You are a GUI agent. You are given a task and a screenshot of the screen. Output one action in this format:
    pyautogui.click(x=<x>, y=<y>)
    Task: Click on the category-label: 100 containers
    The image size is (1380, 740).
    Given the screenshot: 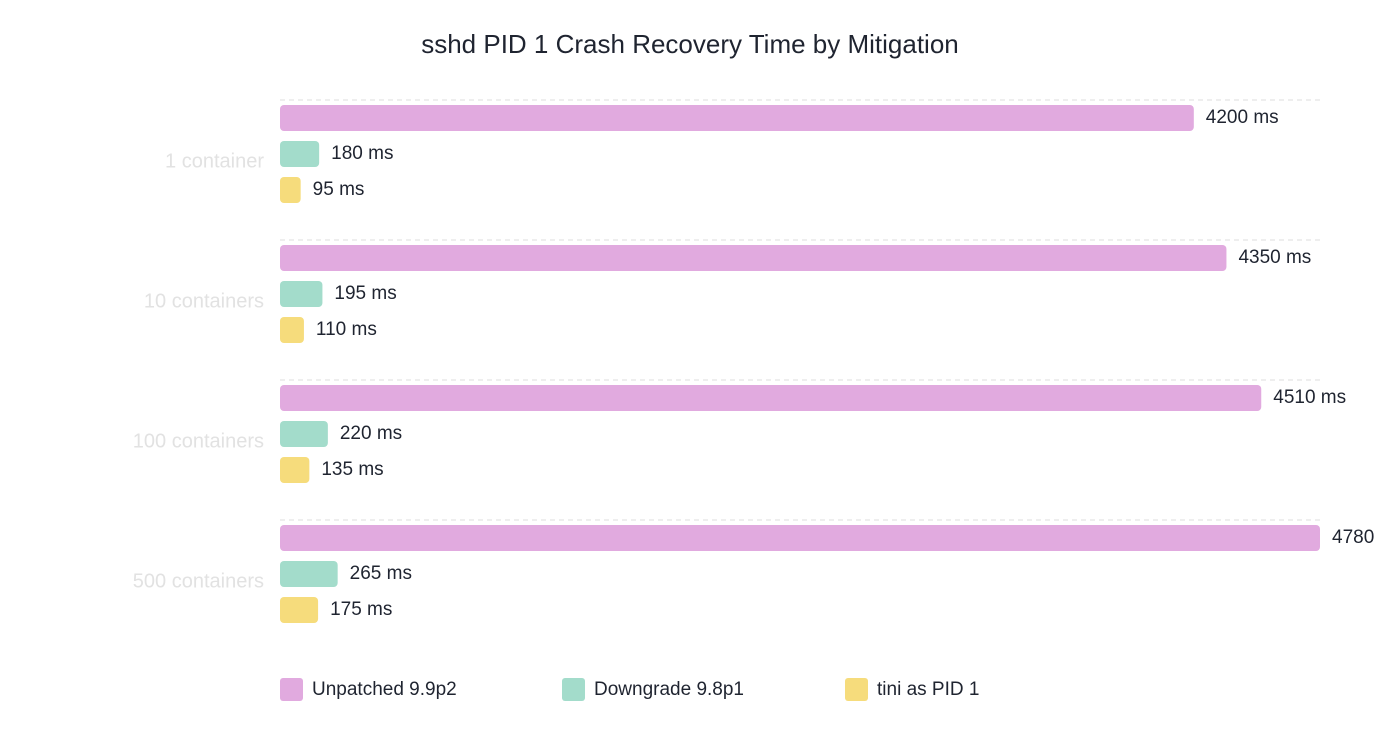 What is the action you would take?
    pyautogui.click(x=198, y=441)
    